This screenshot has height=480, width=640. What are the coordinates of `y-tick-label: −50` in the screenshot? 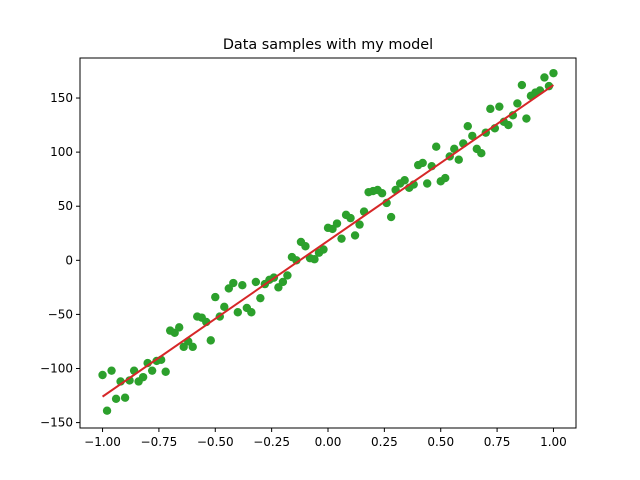 It's located at (60, 314).